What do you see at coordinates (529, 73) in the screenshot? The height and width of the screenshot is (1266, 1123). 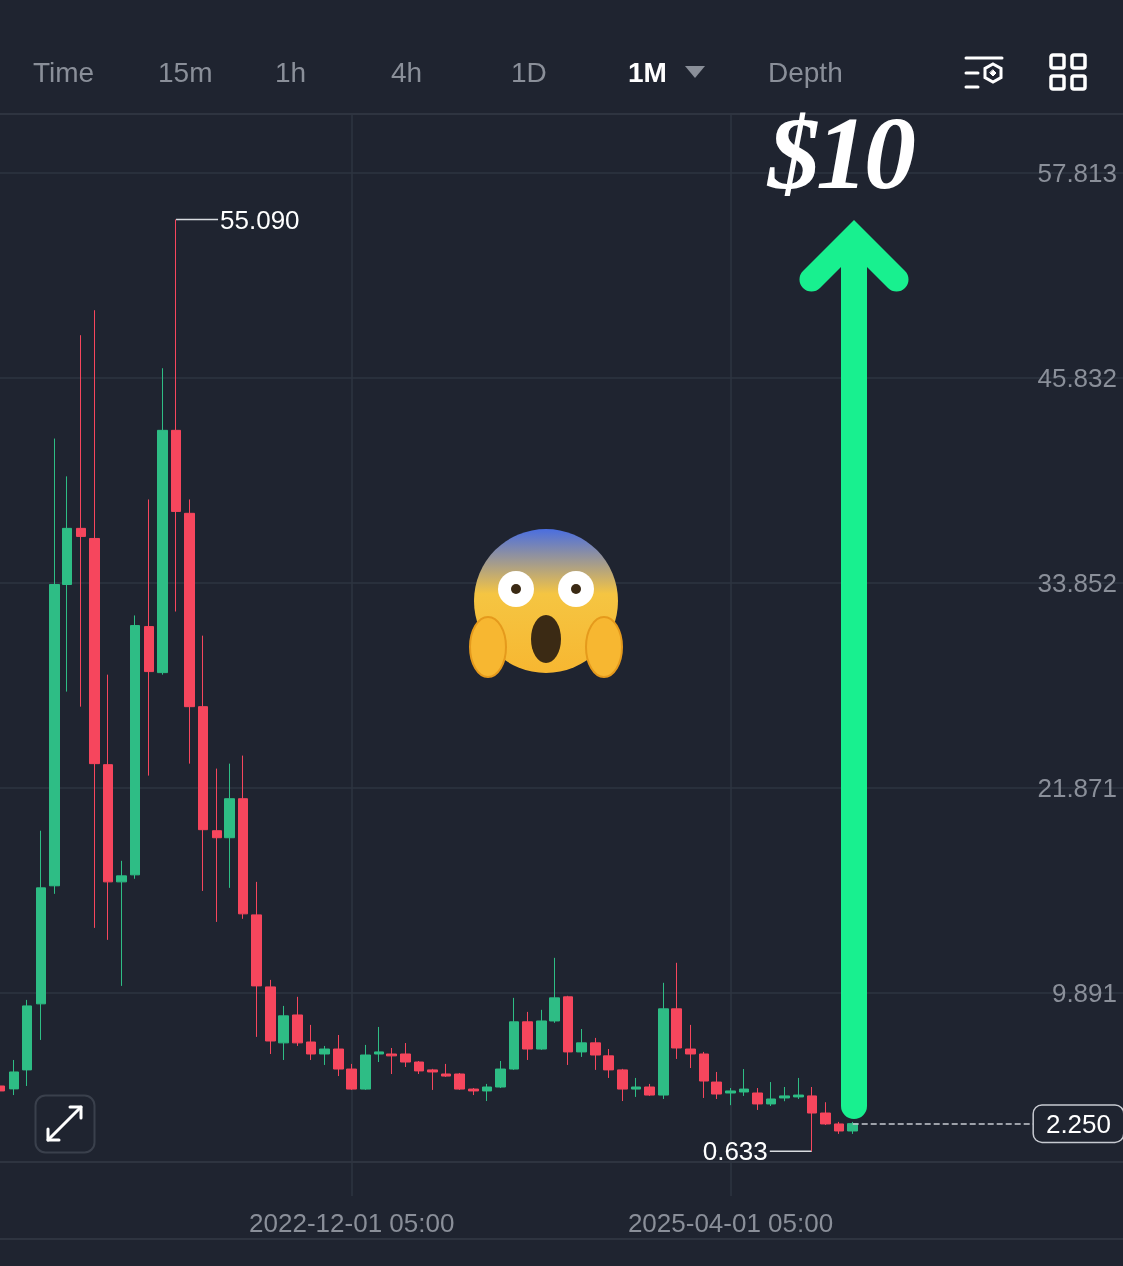 I see `text: 1D` at bounding box center [529, 73].